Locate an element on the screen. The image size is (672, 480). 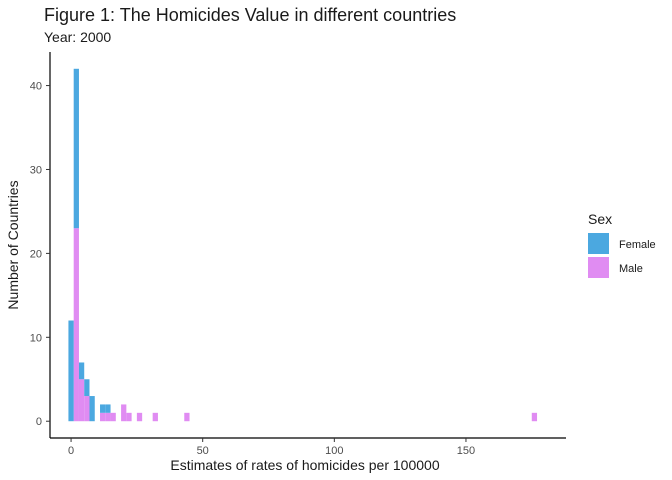
legend-title: Sex is located at coordinates (600, 219).